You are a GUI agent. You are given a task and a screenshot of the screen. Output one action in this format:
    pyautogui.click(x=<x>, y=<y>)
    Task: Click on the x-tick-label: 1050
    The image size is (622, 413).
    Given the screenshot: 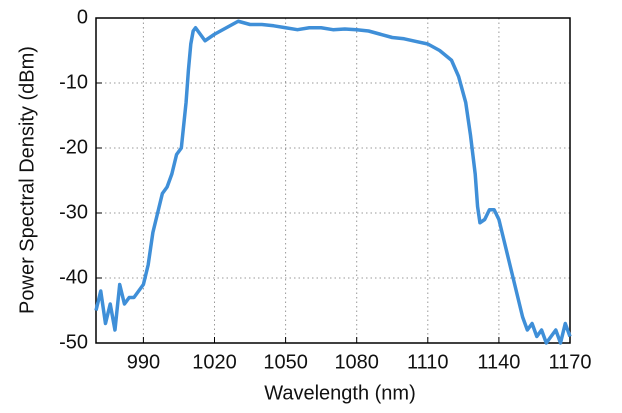 What is the action you would take?
    pyautogui.click(x=285, y=362)
    